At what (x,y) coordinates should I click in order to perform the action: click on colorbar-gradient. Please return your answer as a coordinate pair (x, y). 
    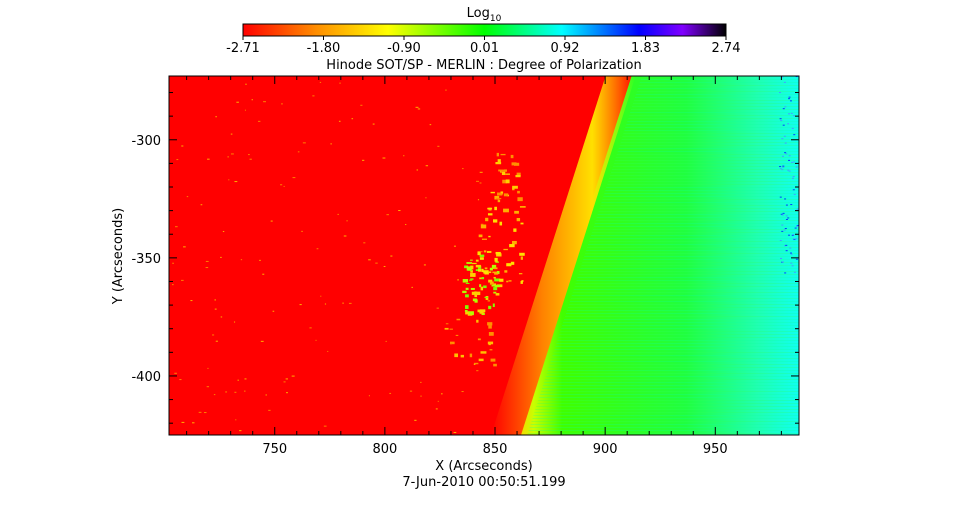
    Looking at the image, I should click on (484, 30).